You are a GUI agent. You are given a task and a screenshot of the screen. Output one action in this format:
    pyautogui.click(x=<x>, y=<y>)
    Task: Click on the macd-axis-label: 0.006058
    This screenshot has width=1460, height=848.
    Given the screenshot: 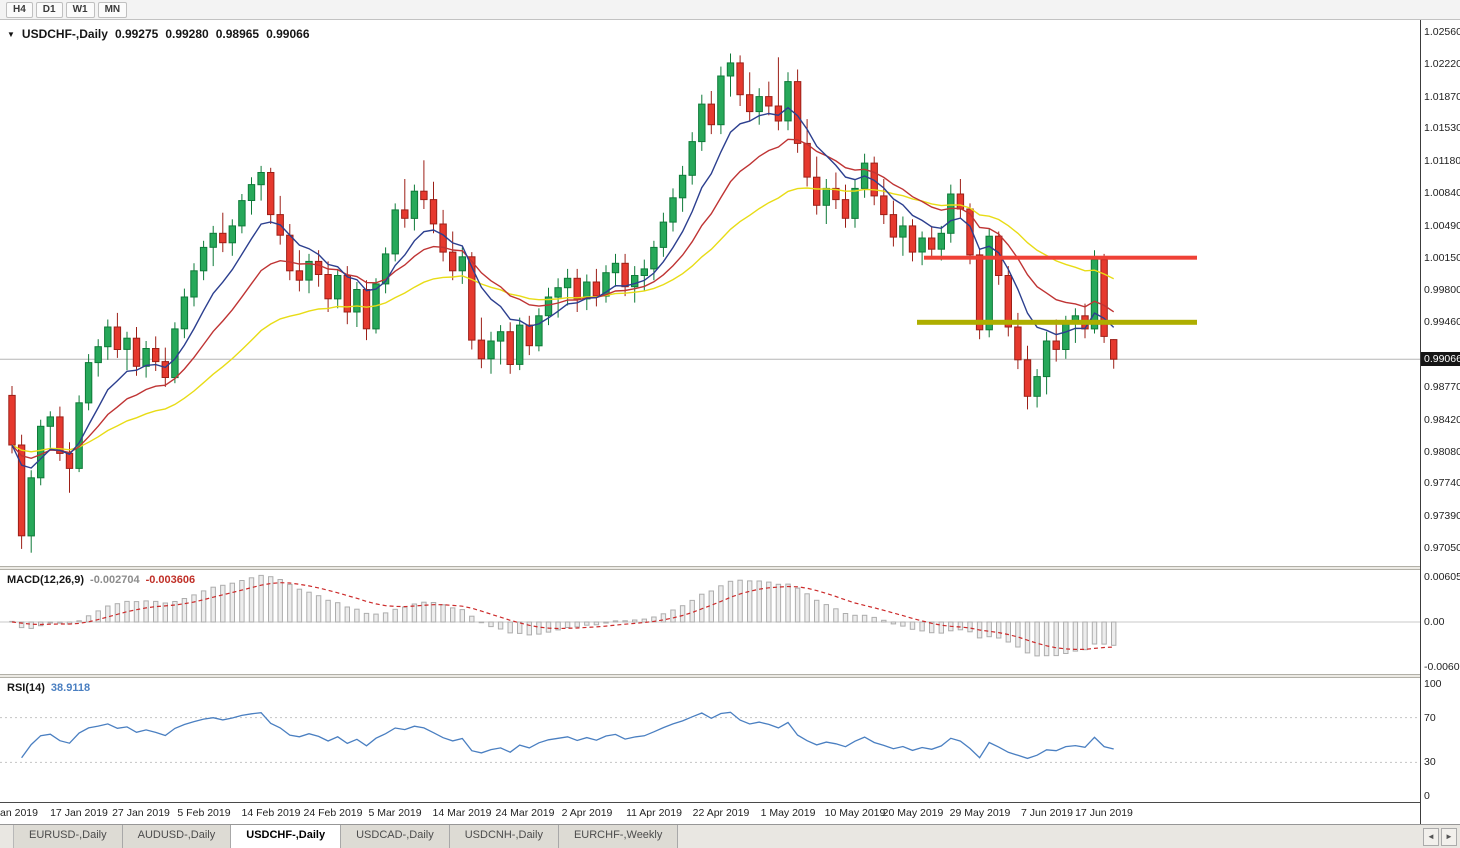 What is the action you would take?
    pyautogui.click(x=1442, y=577)
    